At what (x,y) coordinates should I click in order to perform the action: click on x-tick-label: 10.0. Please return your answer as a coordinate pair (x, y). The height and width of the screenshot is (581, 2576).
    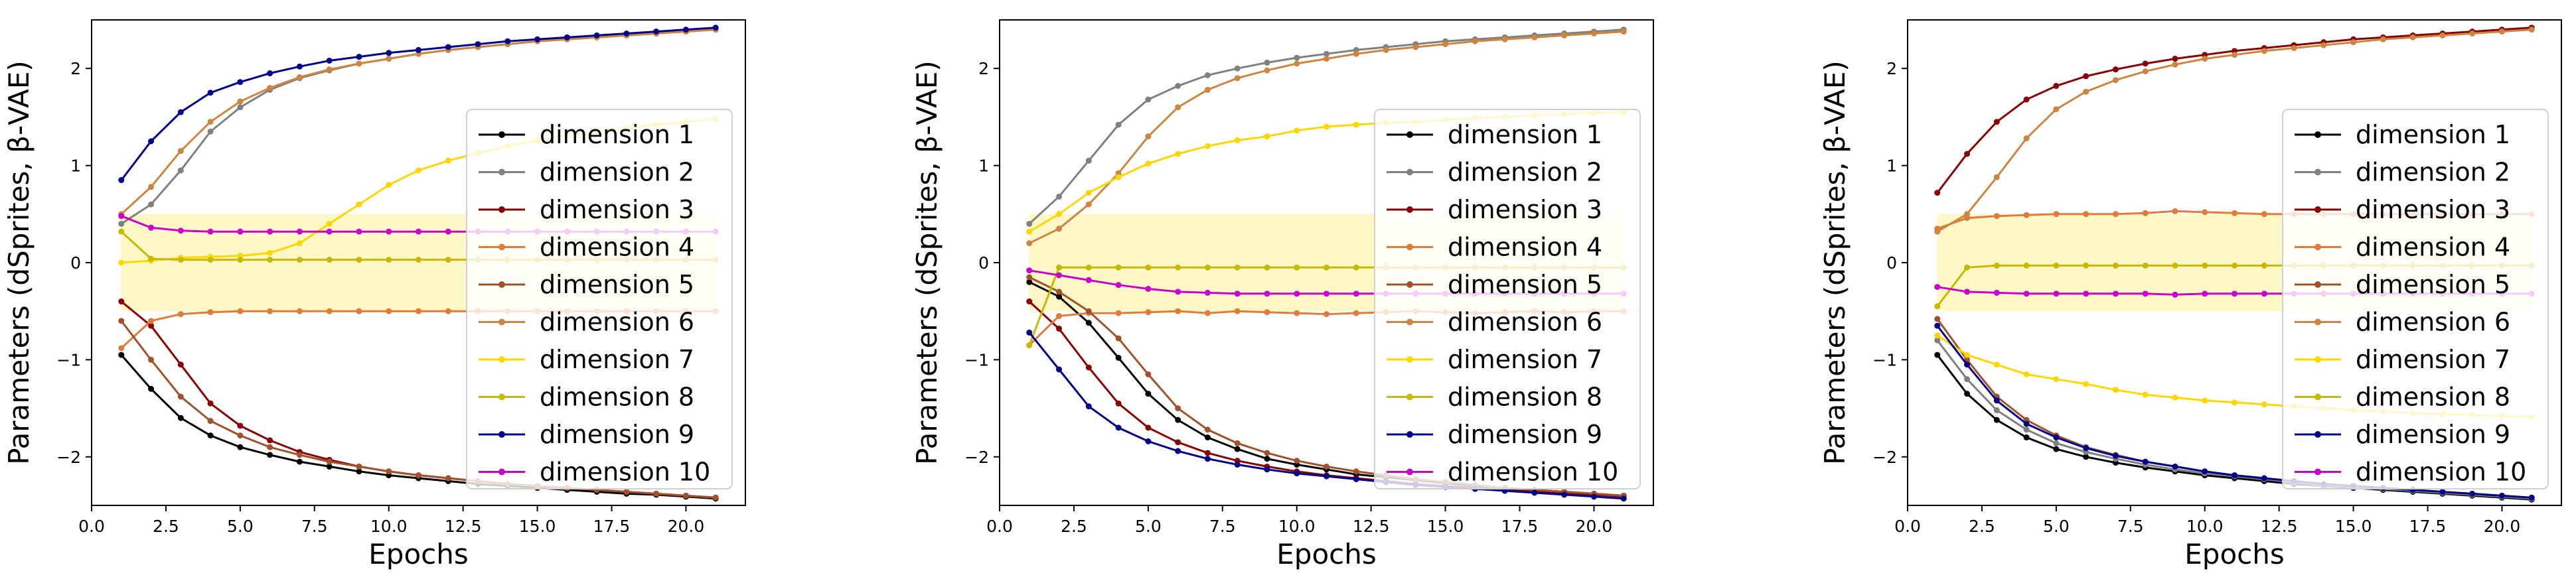
    Looking at the image, I should click on (389, 526).